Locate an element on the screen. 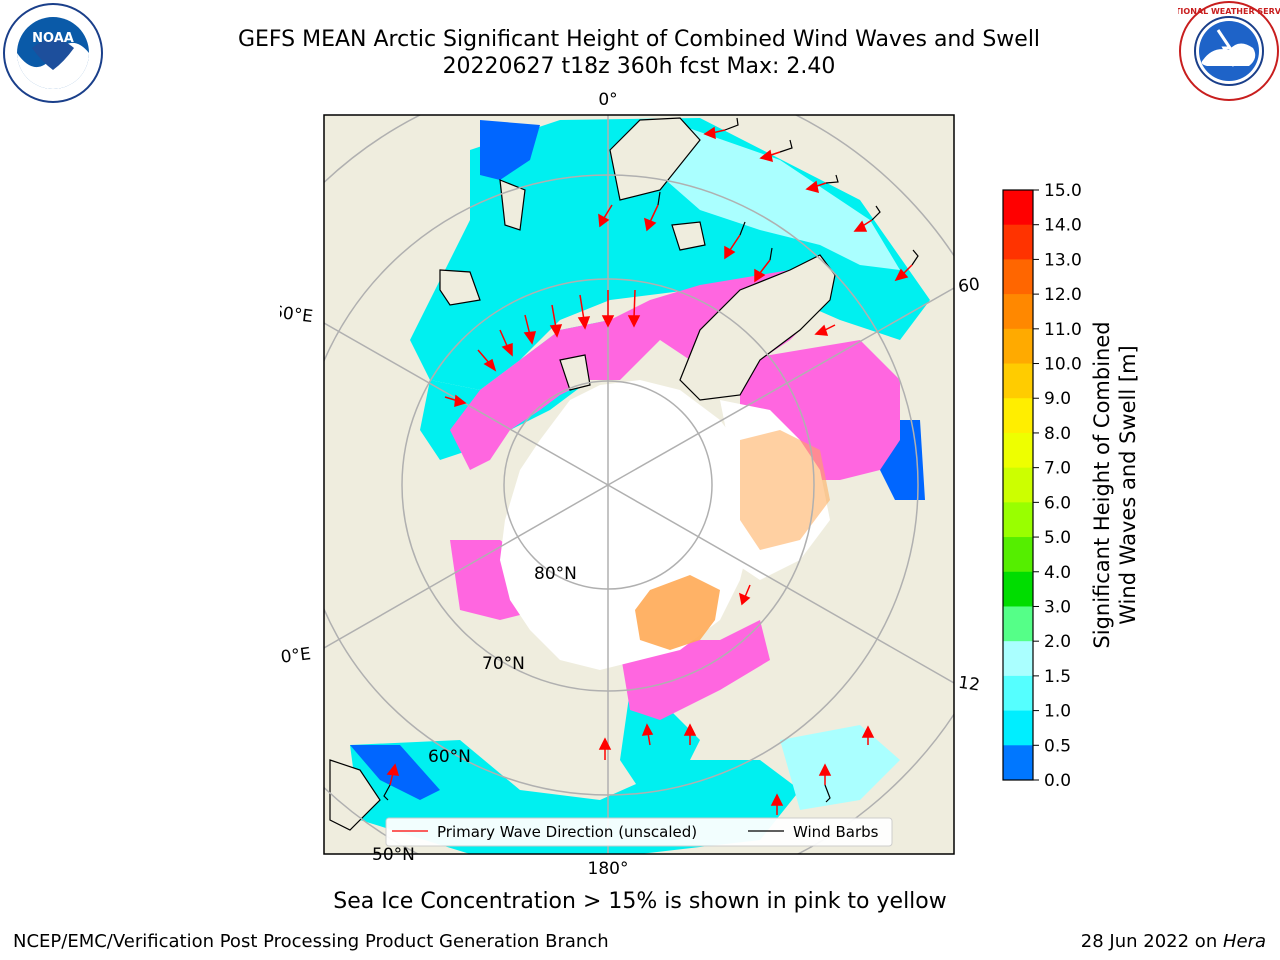  footer-date: 28 Jun 2022 on Hera is located at coordinates (1173, 941).